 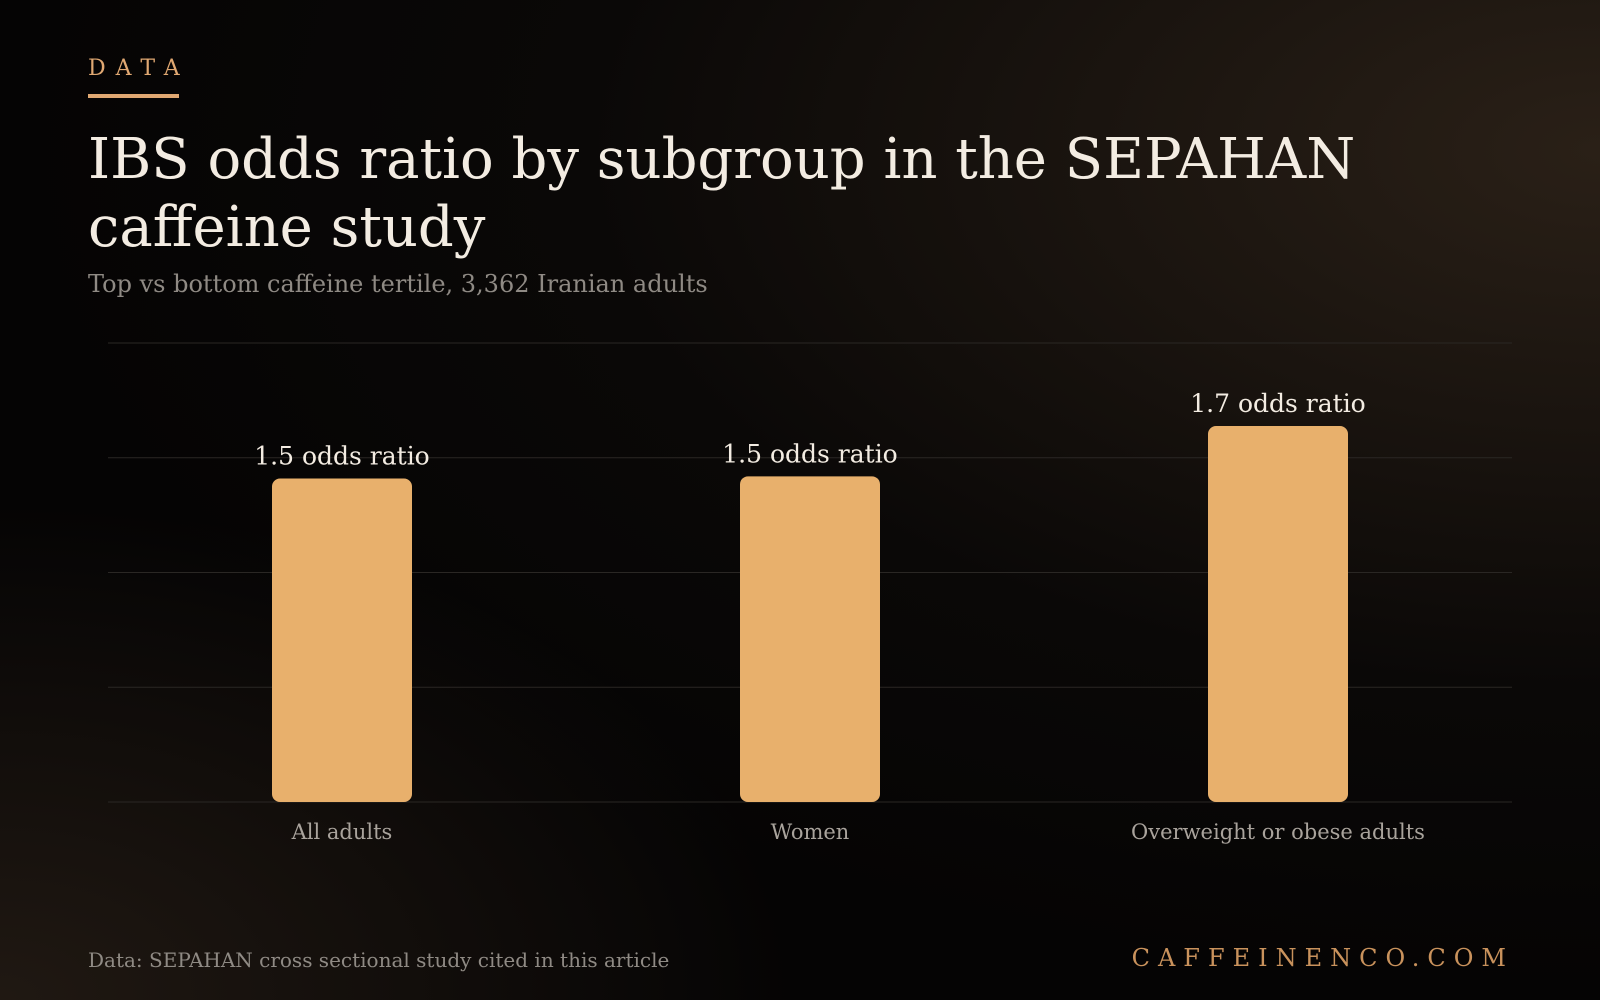 I want to click on x-tick-label: Women, so click(x=810, y=832).